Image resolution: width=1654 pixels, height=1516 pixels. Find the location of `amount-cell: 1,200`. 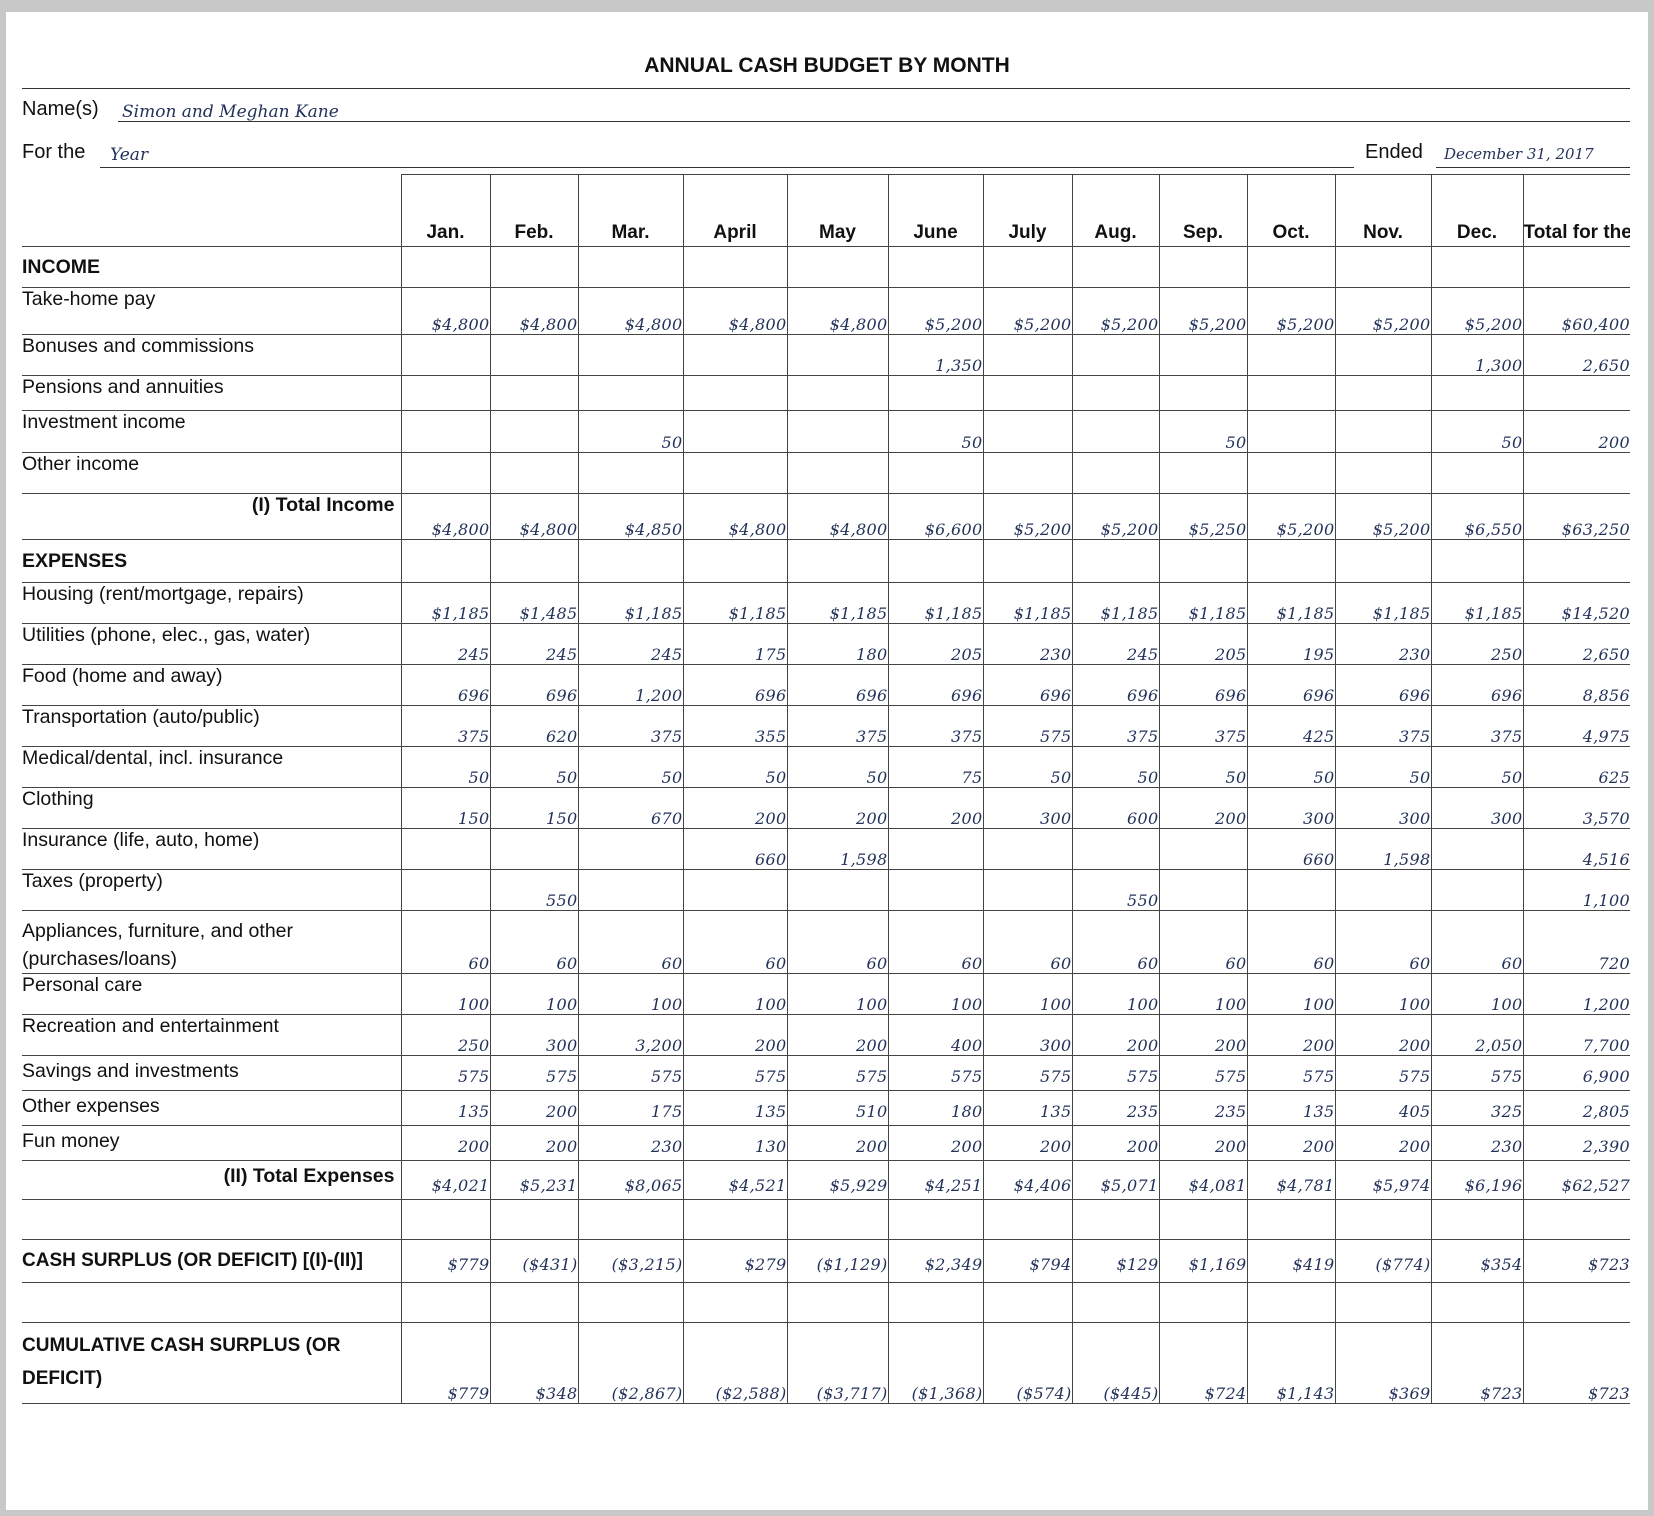

amount-cell: 1,200 is located at coordinates (1576, 994).